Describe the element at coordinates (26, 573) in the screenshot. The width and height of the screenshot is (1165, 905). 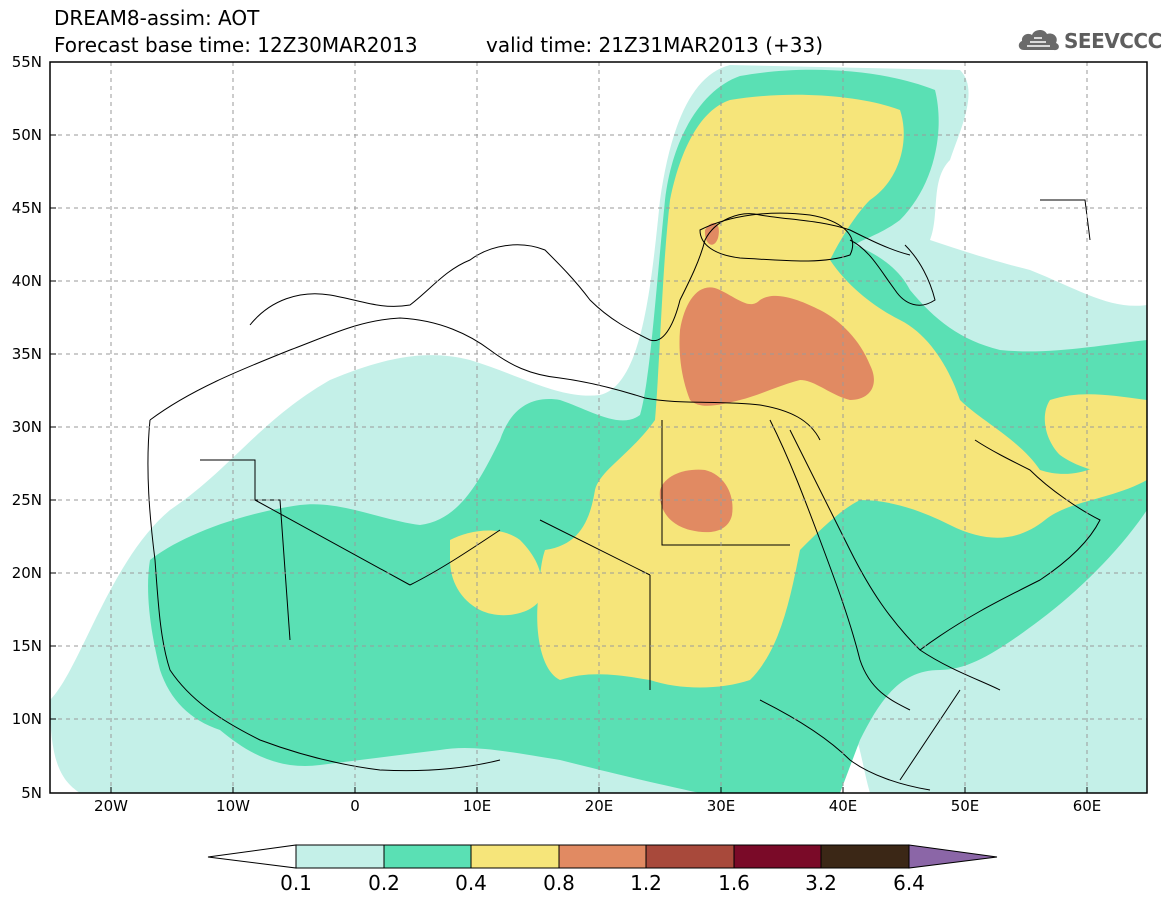
I see `lat-label-20n: 20N` at that location.